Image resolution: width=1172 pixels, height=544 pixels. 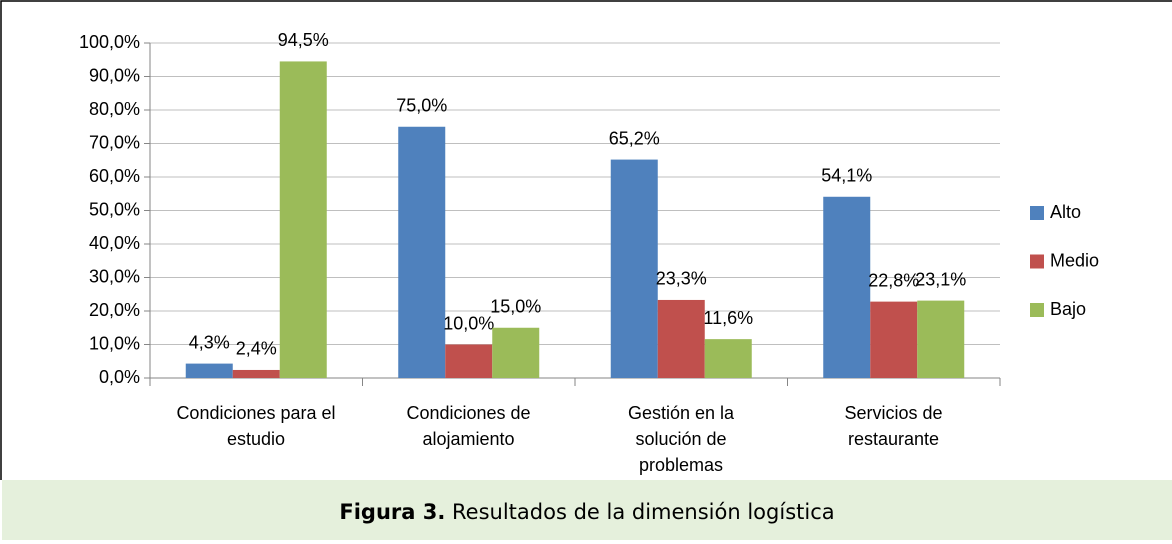 I want to click on value-label: 10,0%, so click(x=468, y=323).